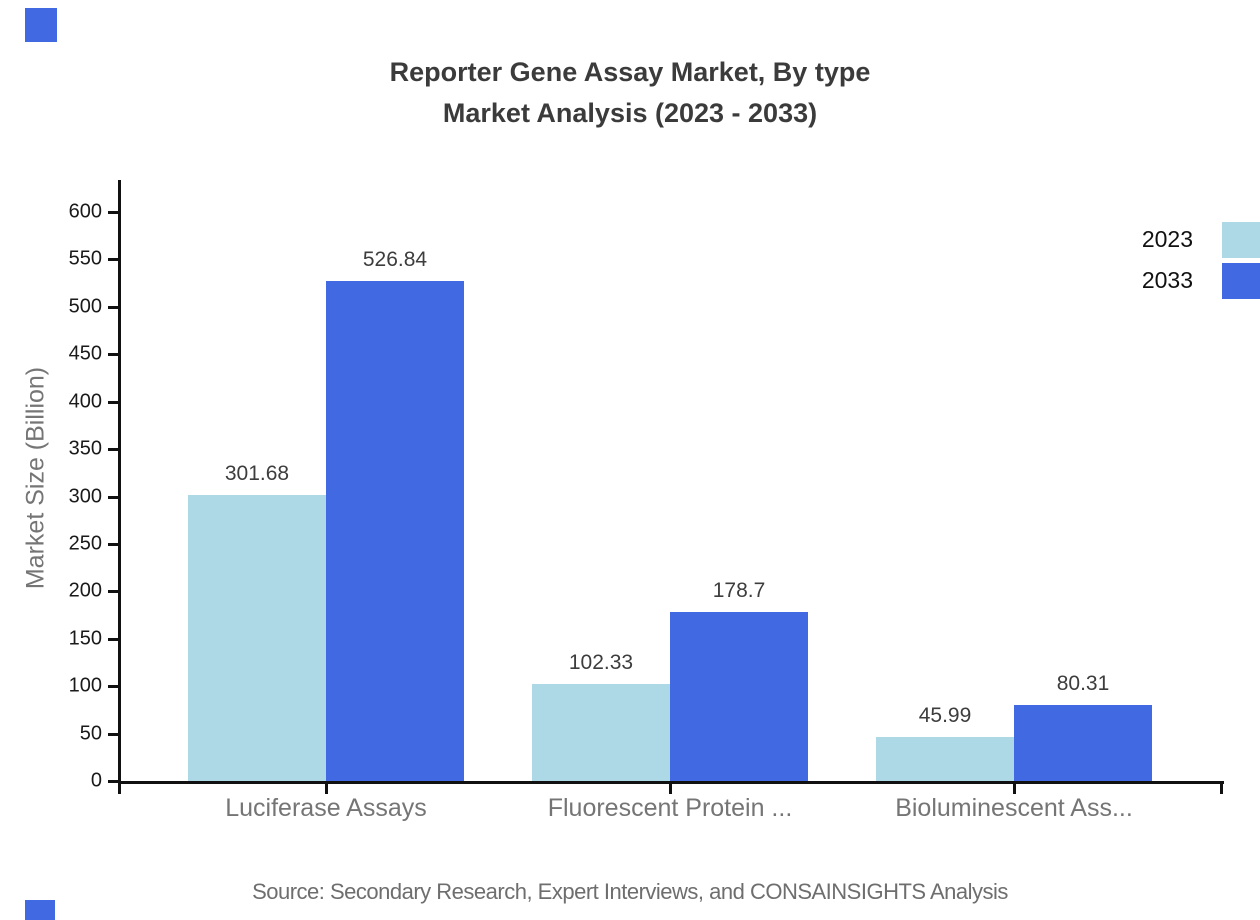 This screenshot has height=920, width=1260. I want to click on y-tick-label: 200, so click(85, 590).